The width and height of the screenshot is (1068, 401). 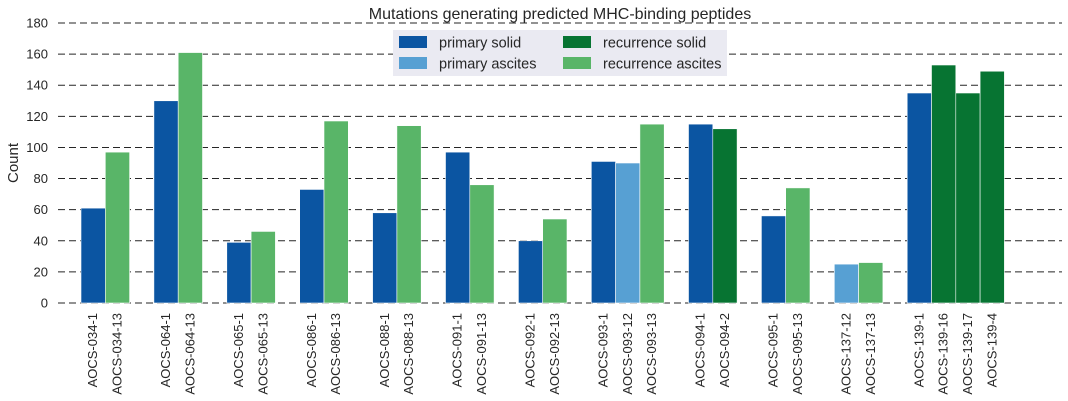 I want to click on x-tick-label: AOCS-095-1, so click(x=773, y=350).